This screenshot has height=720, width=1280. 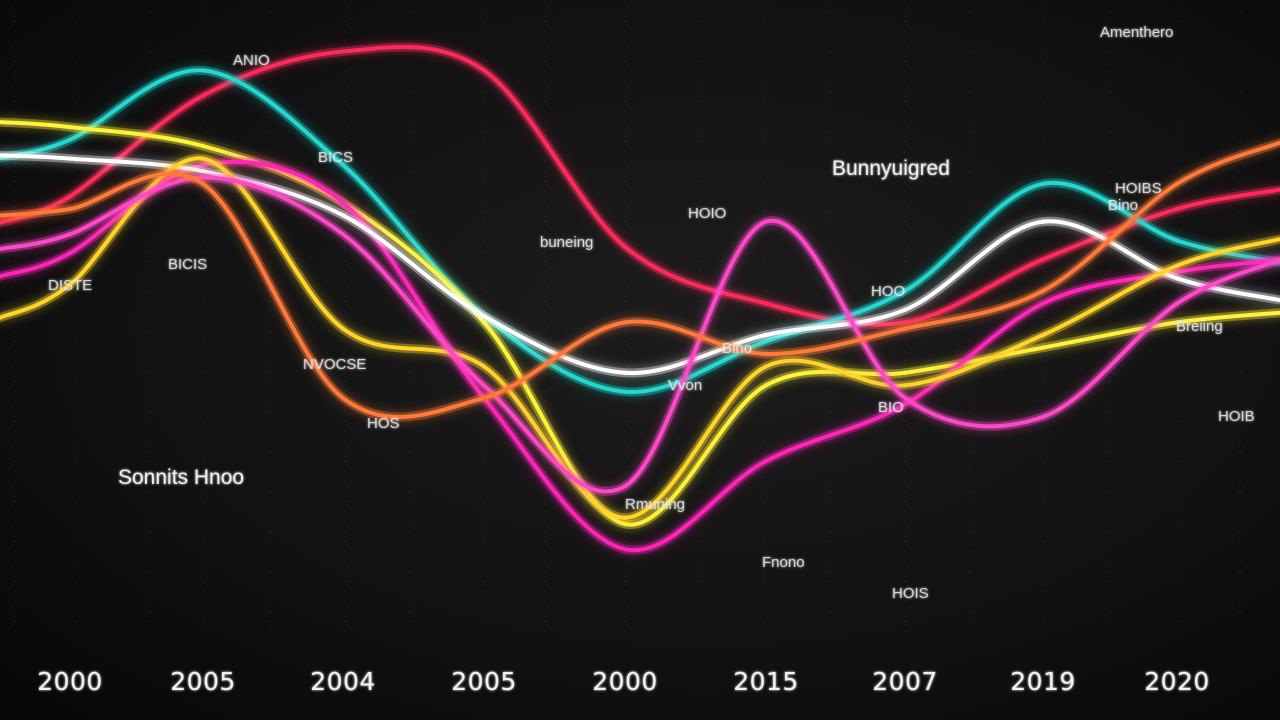 I want to click on annotation-label: HOS, so click(x=383, y=423).